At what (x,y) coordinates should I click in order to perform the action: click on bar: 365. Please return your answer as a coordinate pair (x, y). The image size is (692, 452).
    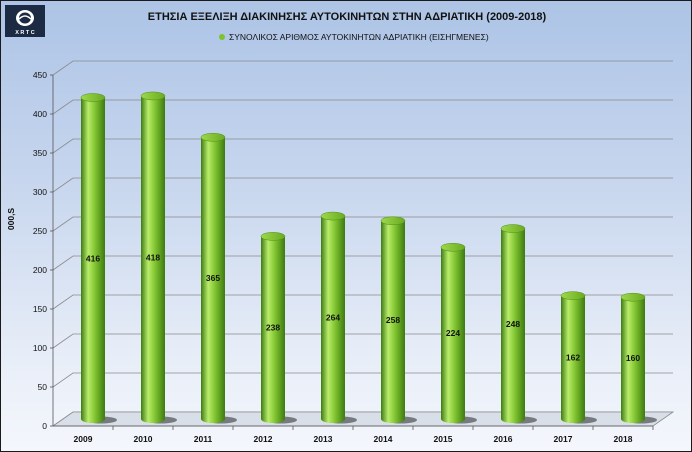
    Looking at the image, I should click on (218, 278).